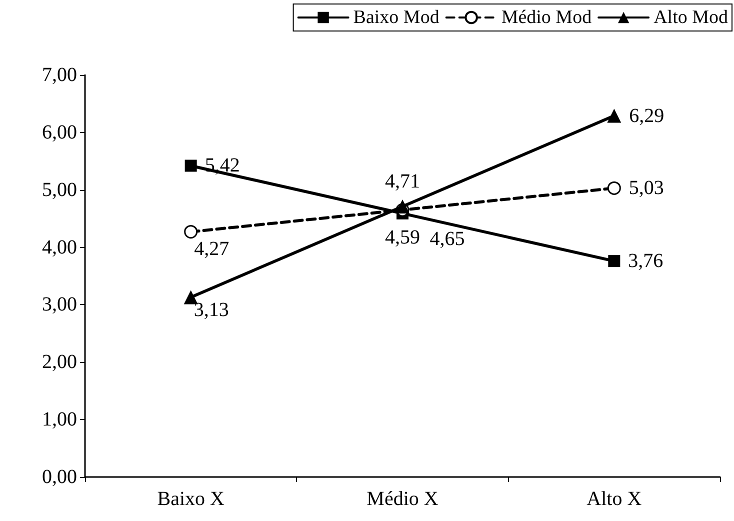  Describe the element at coordinates (614, 499) in the screenshot. I see `x-tick-label: Alto X` at that location.